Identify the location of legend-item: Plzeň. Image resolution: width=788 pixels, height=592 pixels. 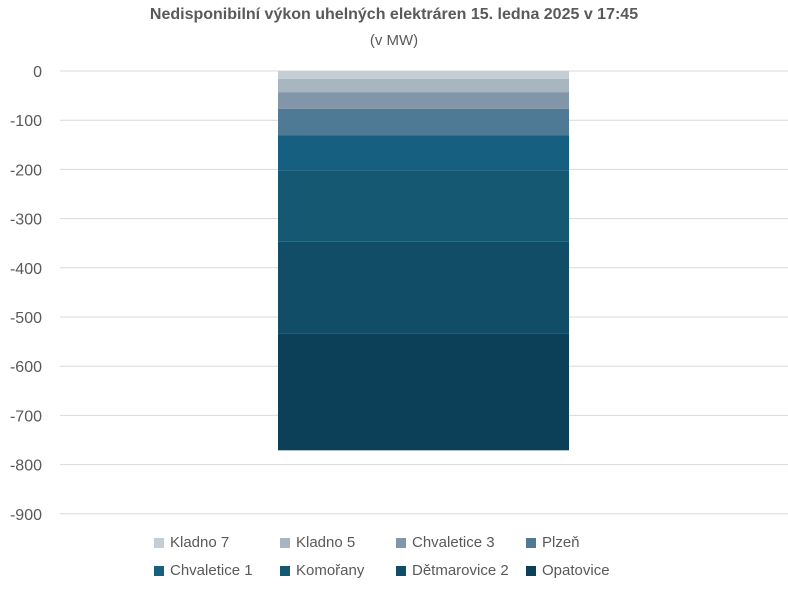
(553, 542).